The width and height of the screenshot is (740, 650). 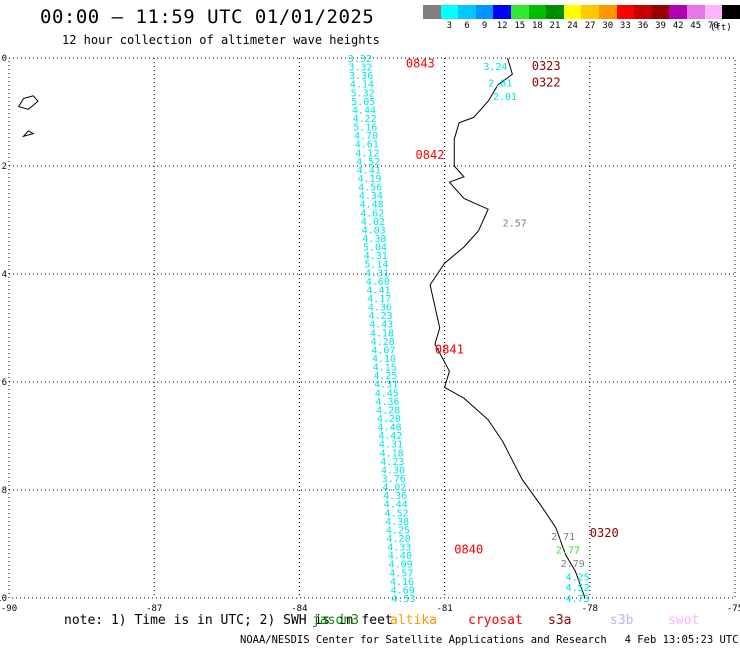 I want to click on wave-height-value: 4.44, so click(x=396, y=505).